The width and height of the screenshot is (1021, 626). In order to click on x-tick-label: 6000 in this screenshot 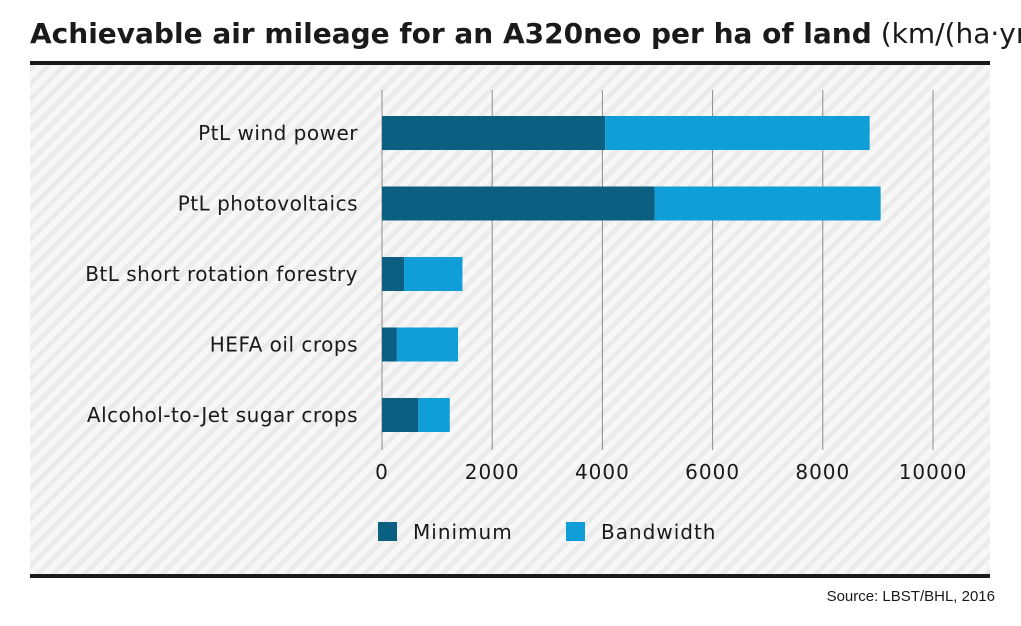, I will do `click(712, 472)`.